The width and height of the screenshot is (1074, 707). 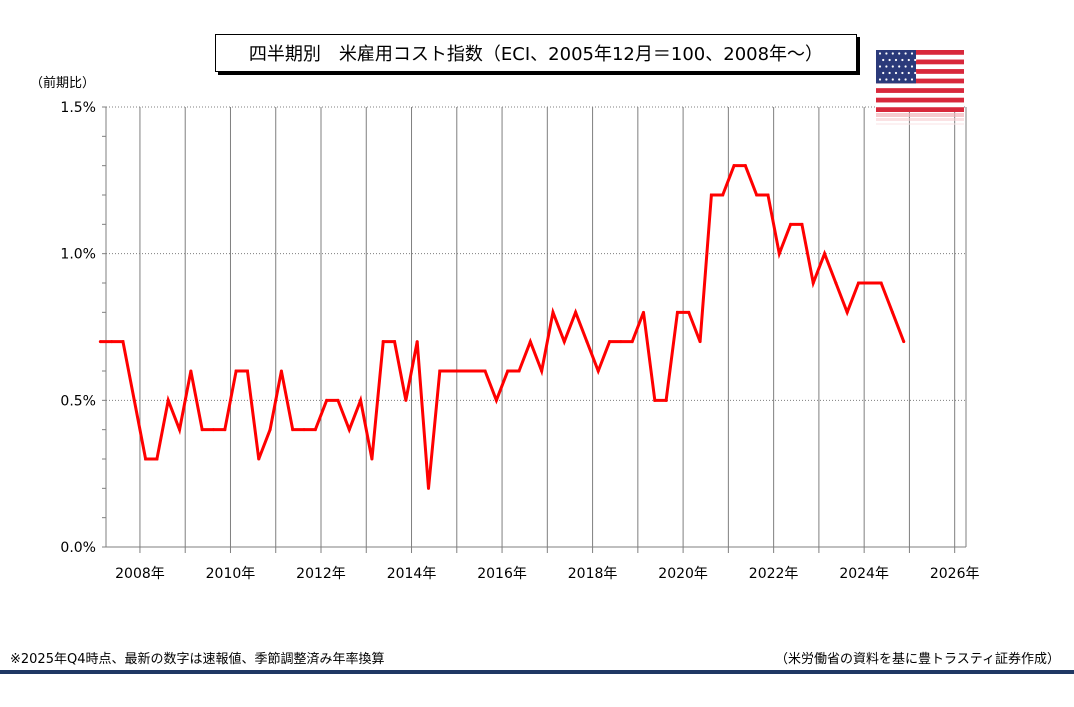 What do you see at coordinates (537, 672) in the screenshot?
I see `bottom-rule` at bounding box center [537, 672].